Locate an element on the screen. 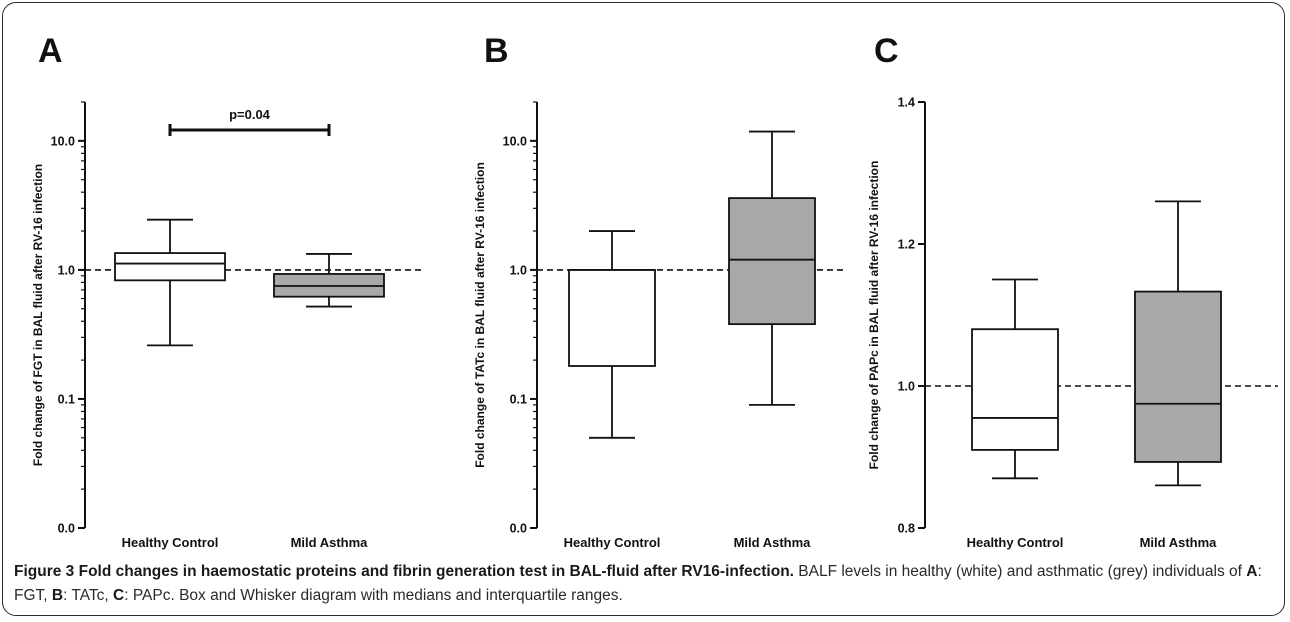 This screenshot has height=622, width=1290. panel-letter: A is located at coordinates (50, 51).